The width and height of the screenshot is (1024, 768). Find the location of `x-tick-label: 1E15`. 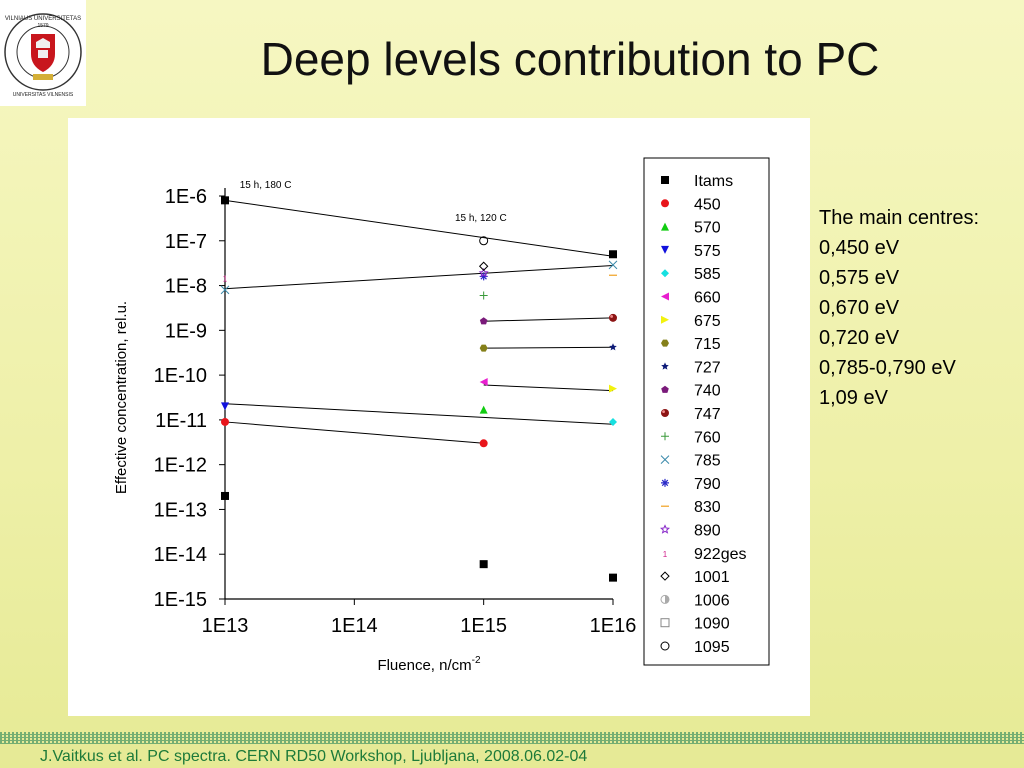

x-tick-label: 1E15 is located at coordinates (483, 626).